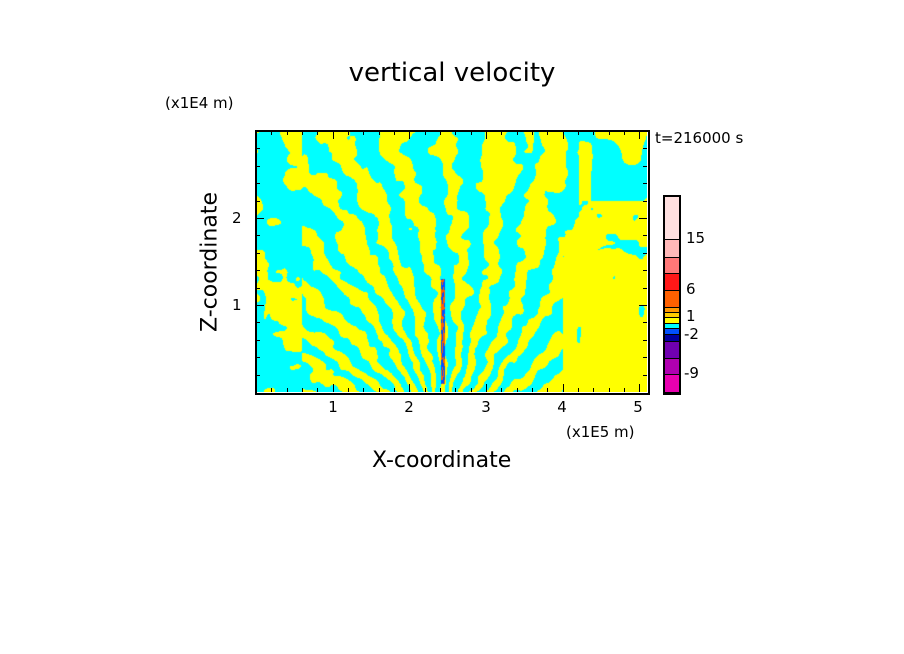  Describe the element at coordinates (699, 138) in the screenshot. I see `time-label: t=216000 s` at that location.